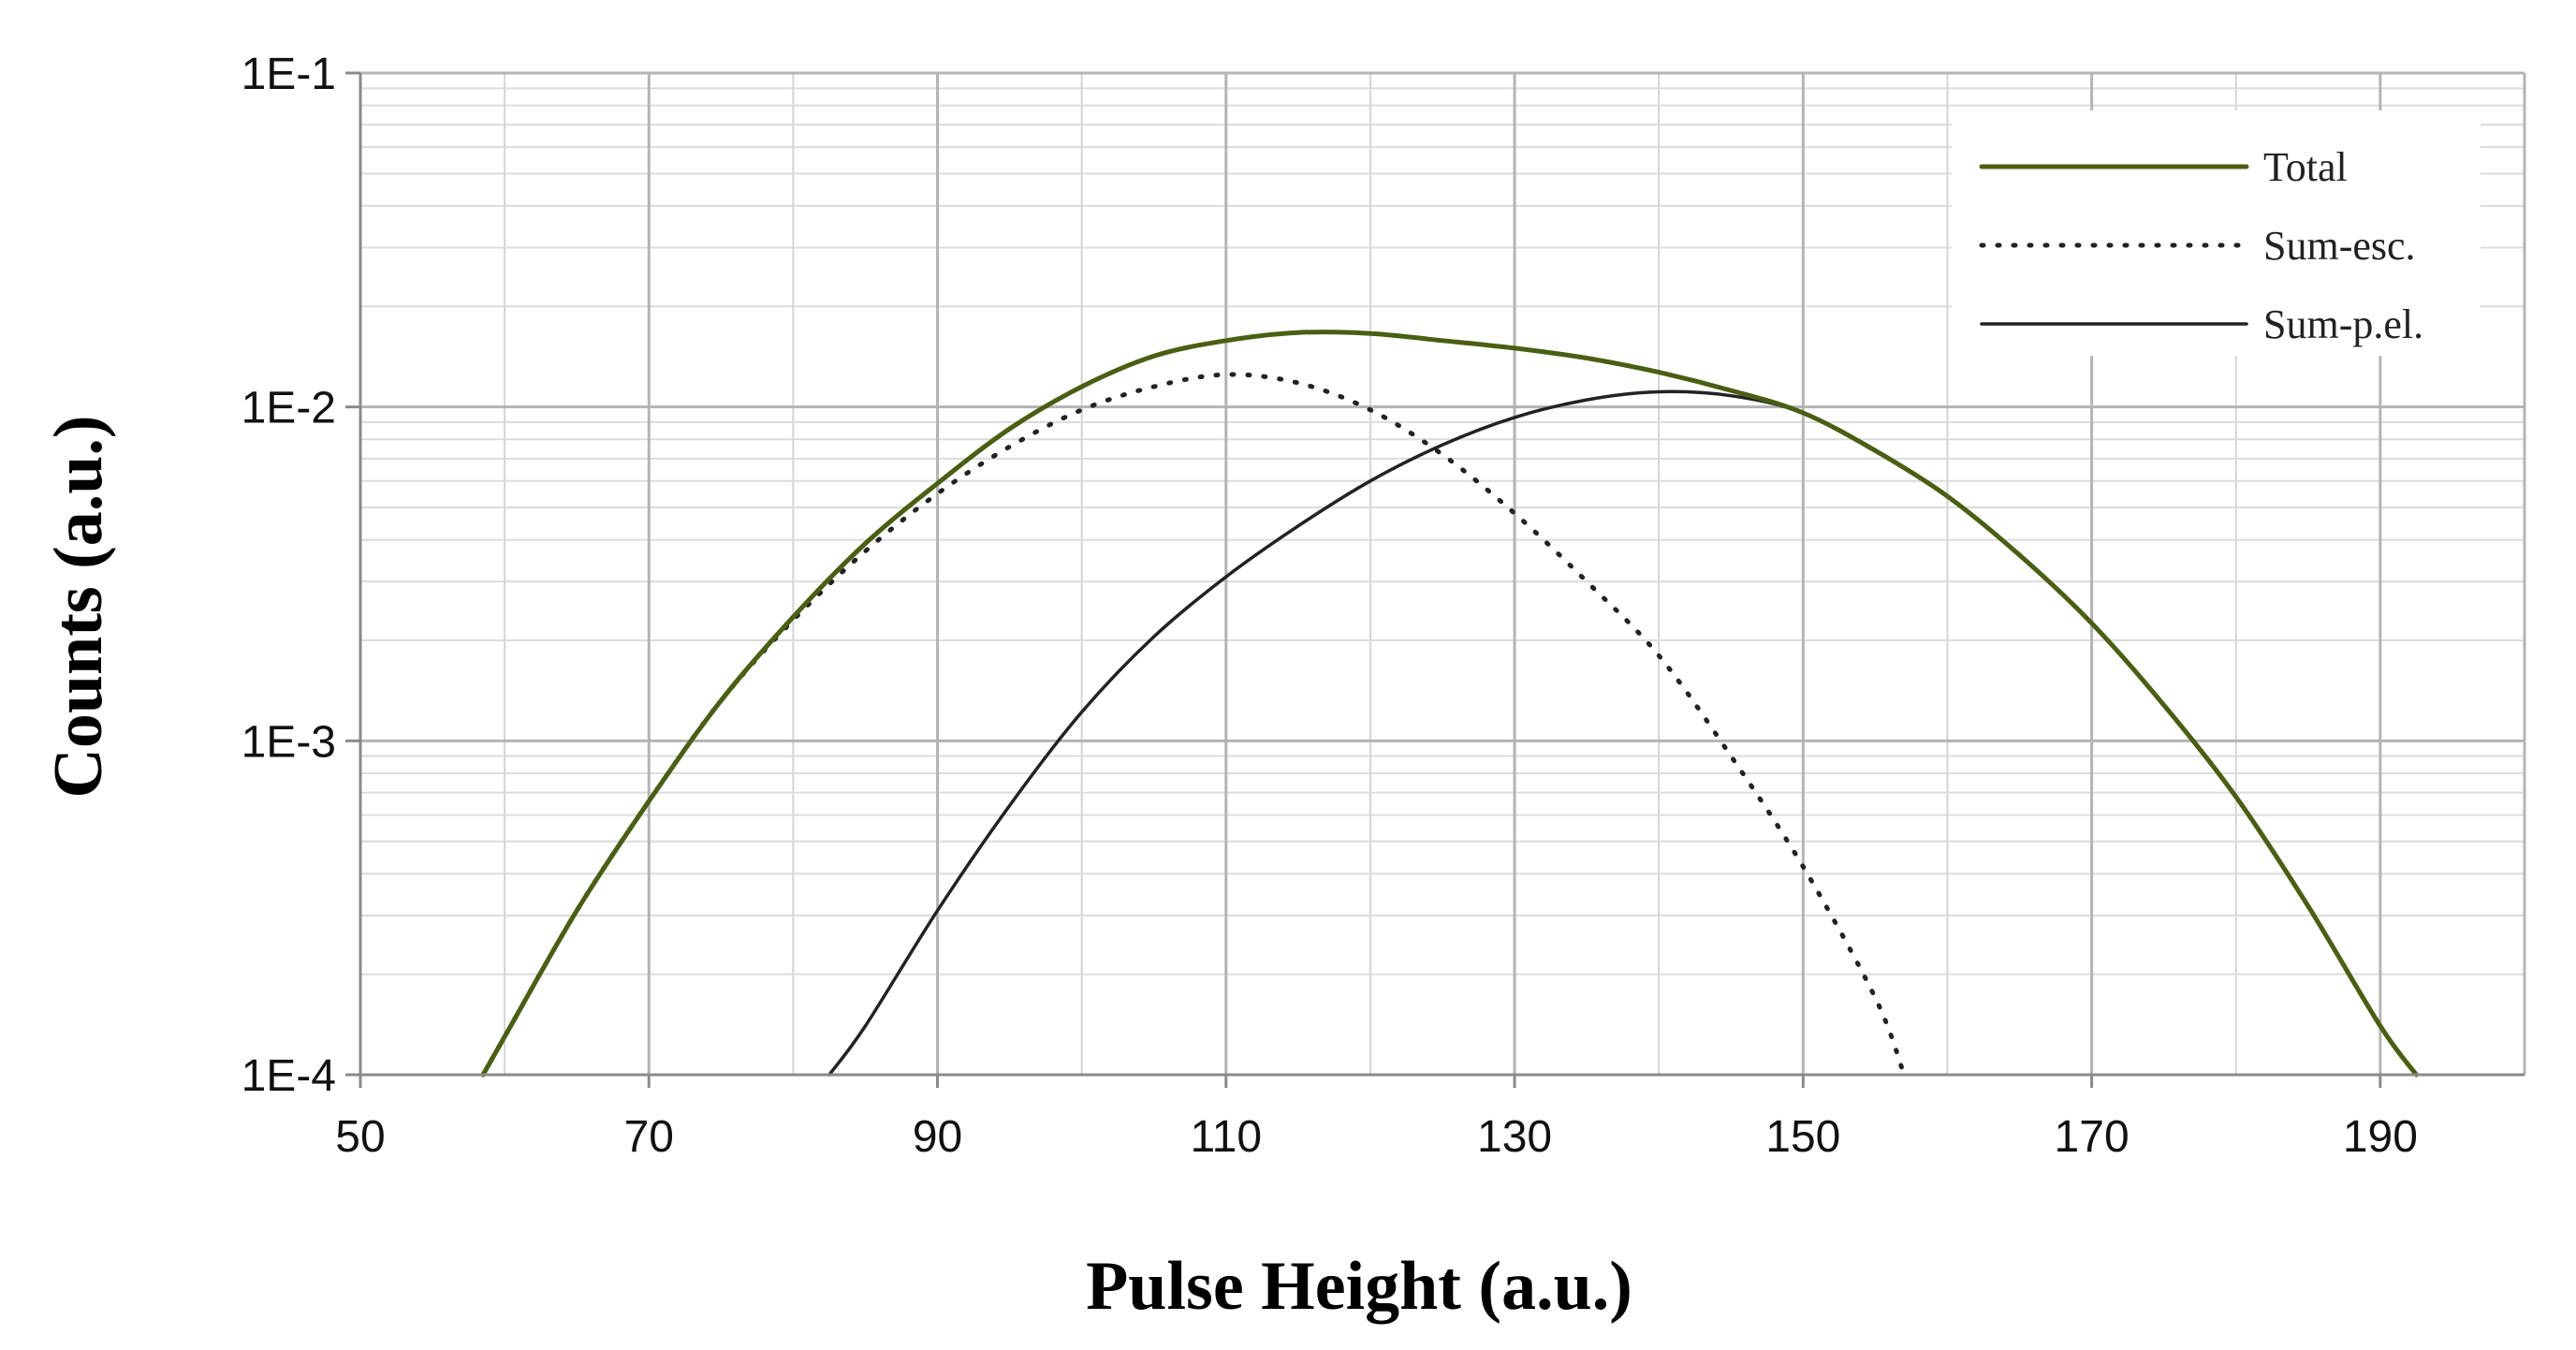 The width and height of the screenshot is (2576, 1350). I want to click on x-tick-label: 110, so click(1227, 1137).